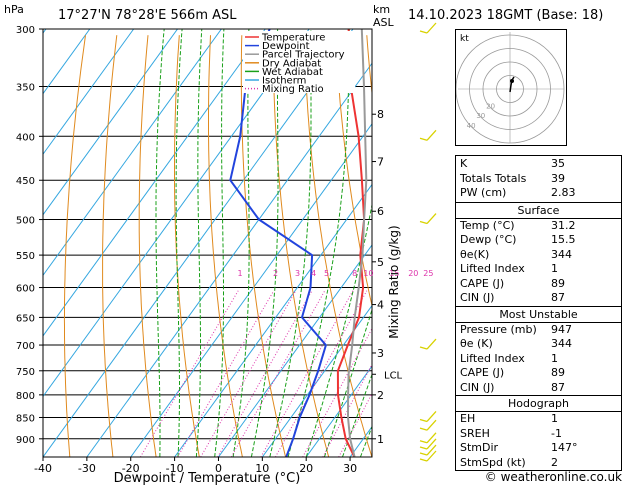 The height and width of the screenshot is (486, 629). I want to click on legend-entry: Isotherm, so click(284, 81).